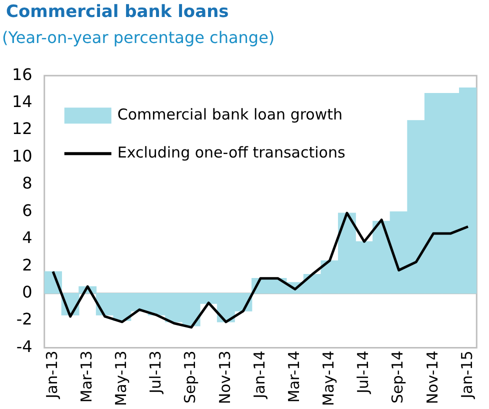 The width and height of the screenshot is (489, 409). I want to click on x-tick-label: Jul-13, so click(155, 372).